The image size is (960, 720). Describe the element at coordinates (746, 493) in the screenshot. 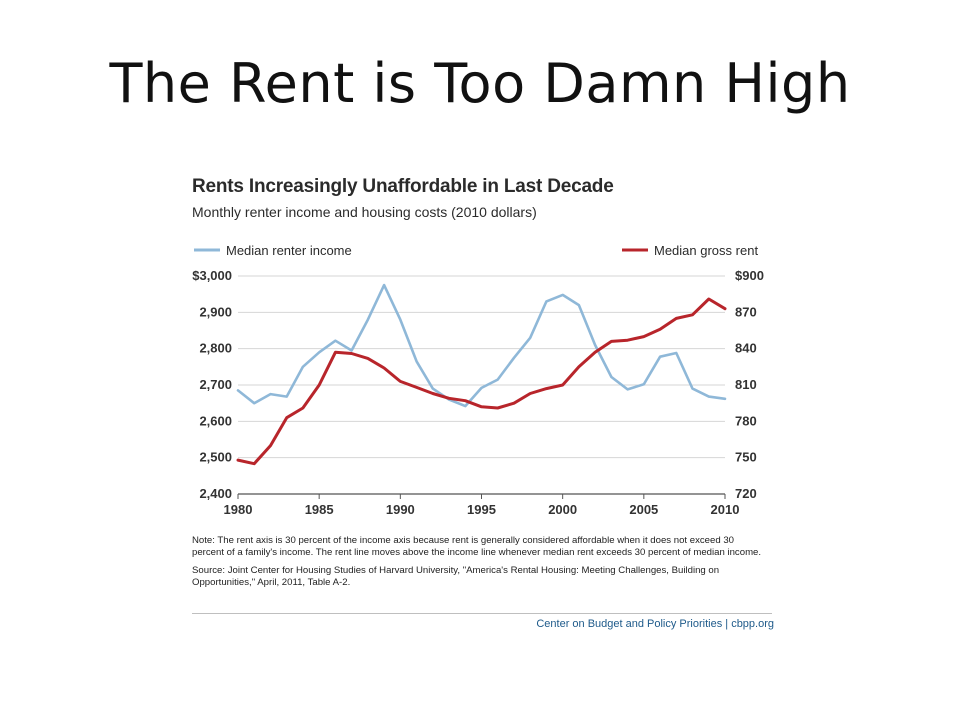

I see `y-right-tick-label: 720` at that location.